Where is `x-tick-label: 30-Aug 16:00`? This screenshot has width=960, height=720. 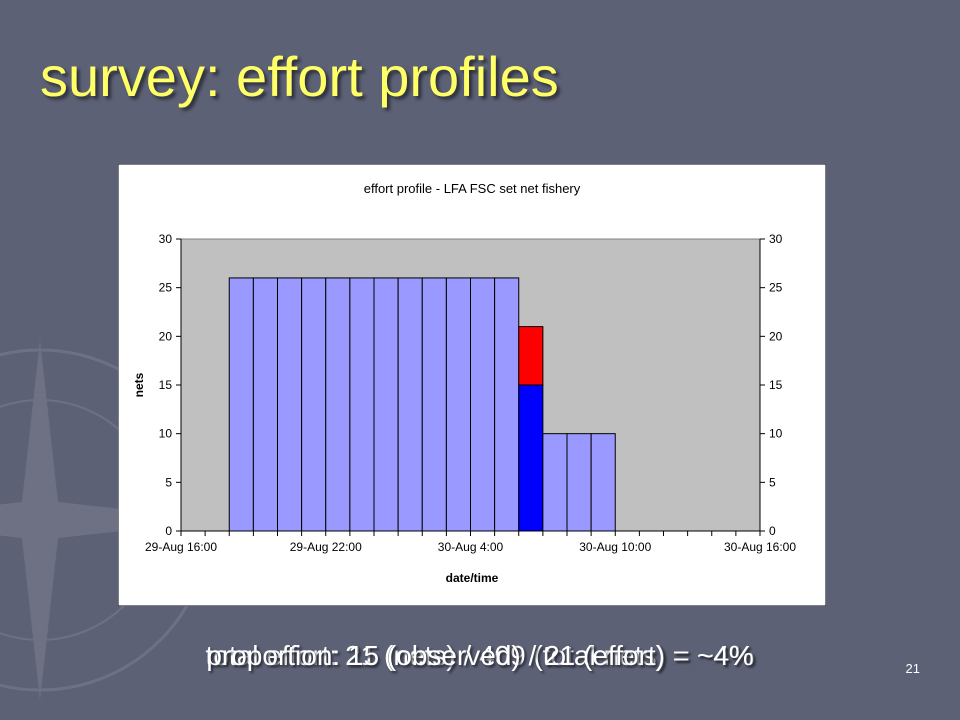 x-tick-label: 30-Aug 16:00 is located at coordinates (760, 547).